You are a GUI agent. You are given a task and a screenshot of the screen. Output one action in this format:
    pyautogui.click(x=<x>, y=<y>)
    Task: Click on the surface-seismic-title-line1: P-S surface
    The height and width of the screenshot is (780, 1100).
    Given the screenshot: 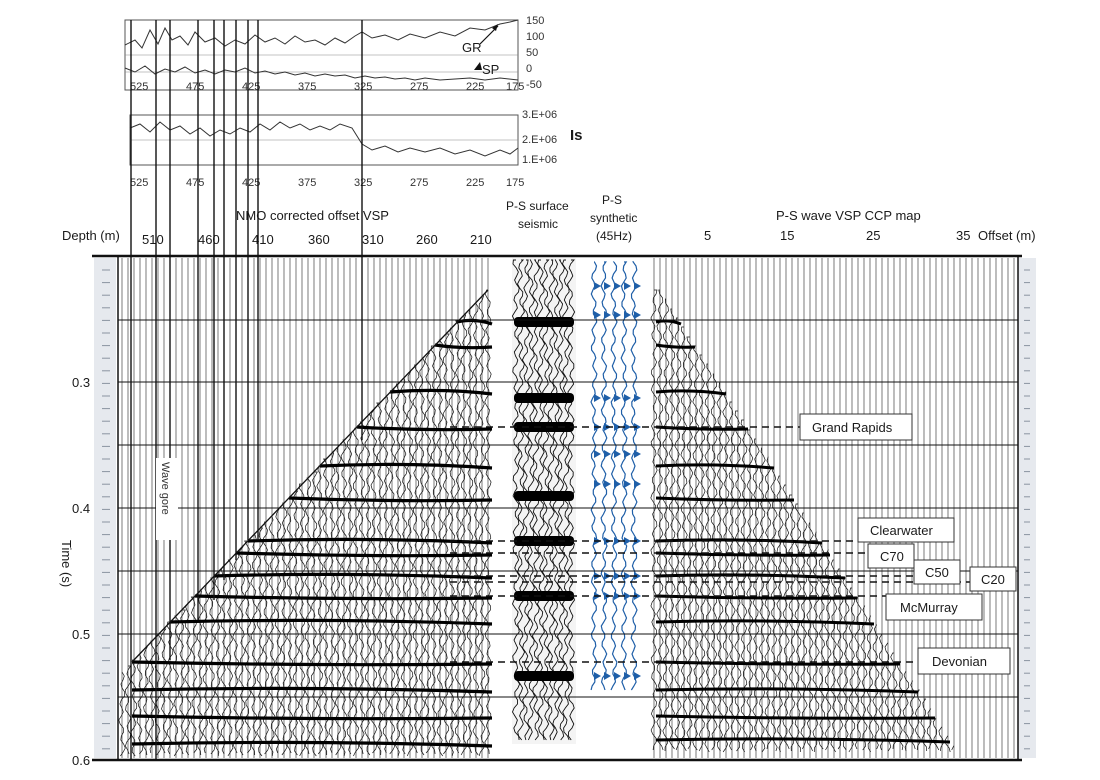 What is the action you would take?
    pyautogui.click(x=537, y=206)
    